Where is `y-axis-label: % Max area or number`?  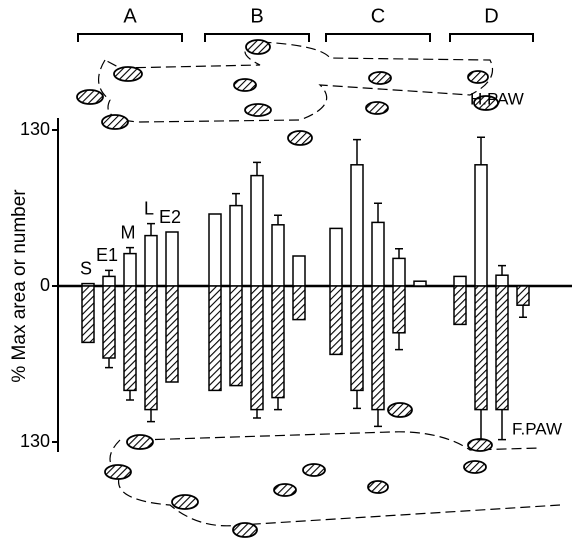 y-axis-label: % Max area or number is located at coordinates (19, 286).